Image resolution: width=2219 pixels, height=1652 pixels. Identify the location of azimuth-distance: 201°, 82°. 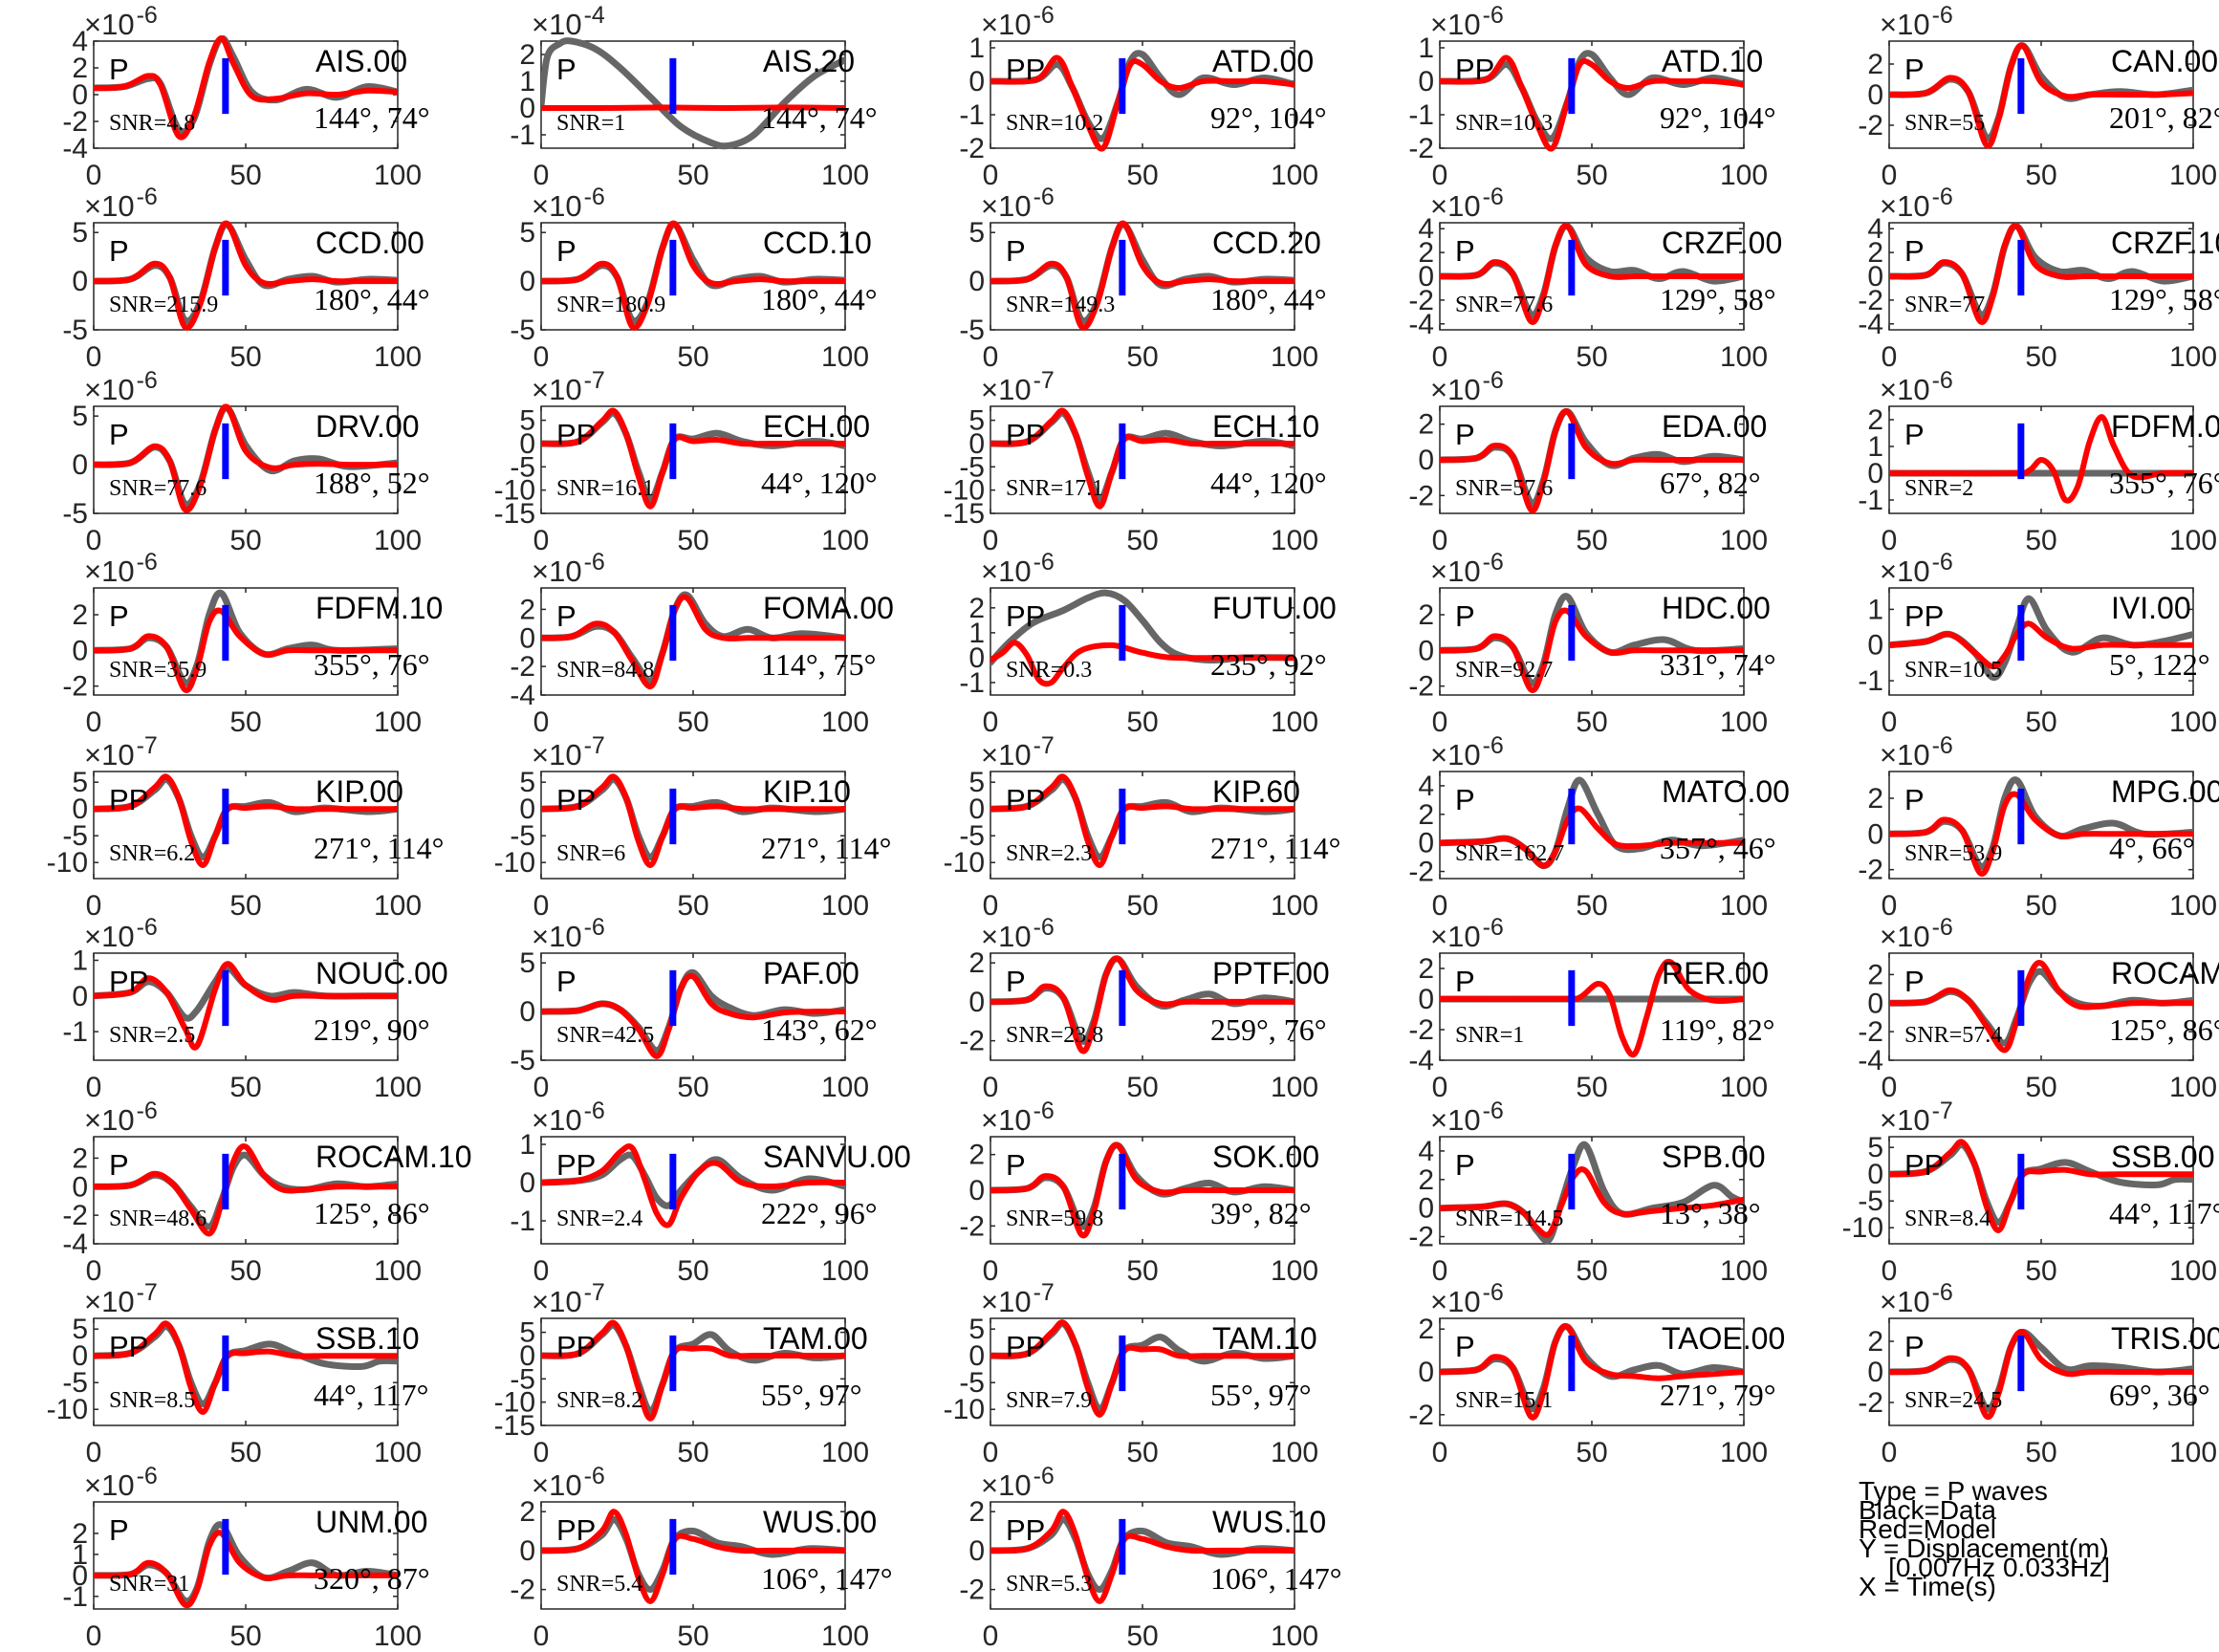
(2164, 117).